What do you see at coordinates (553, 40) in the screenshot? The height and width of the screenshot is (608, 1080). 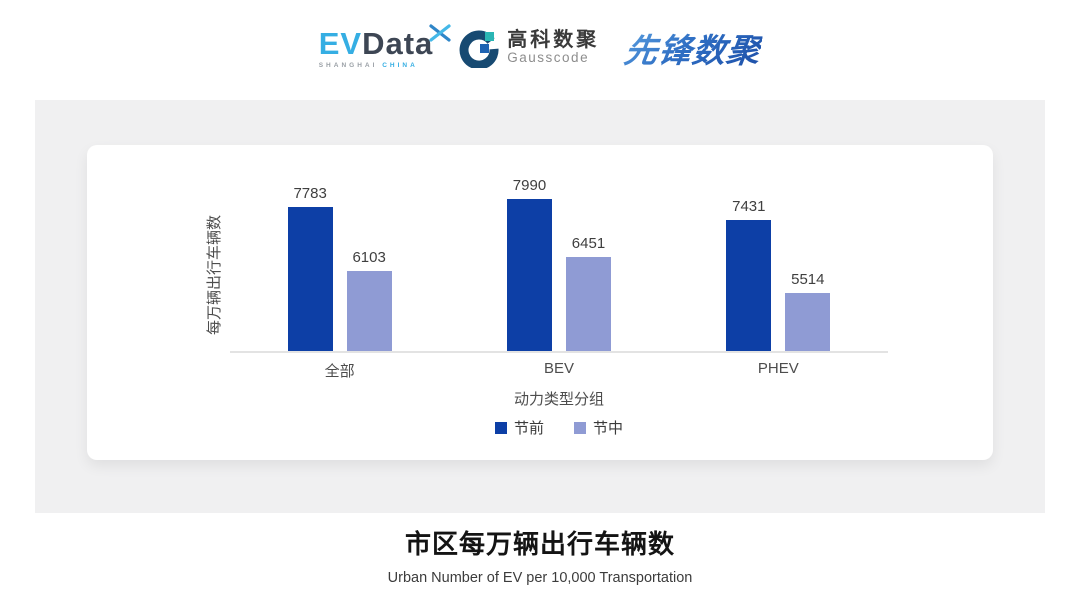 I see `gausscode-cn-text: 高科数聚` at bounding box center [553, 40].